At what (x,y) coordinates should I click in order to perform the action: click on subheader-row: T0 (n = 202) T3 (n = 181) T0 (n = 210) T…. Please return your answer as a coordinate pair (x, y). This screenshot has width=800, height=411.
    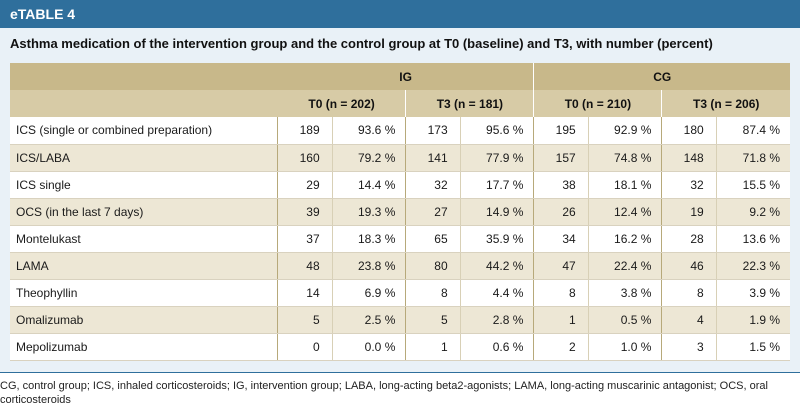
    Looking at the image, I should click on (400, 103).